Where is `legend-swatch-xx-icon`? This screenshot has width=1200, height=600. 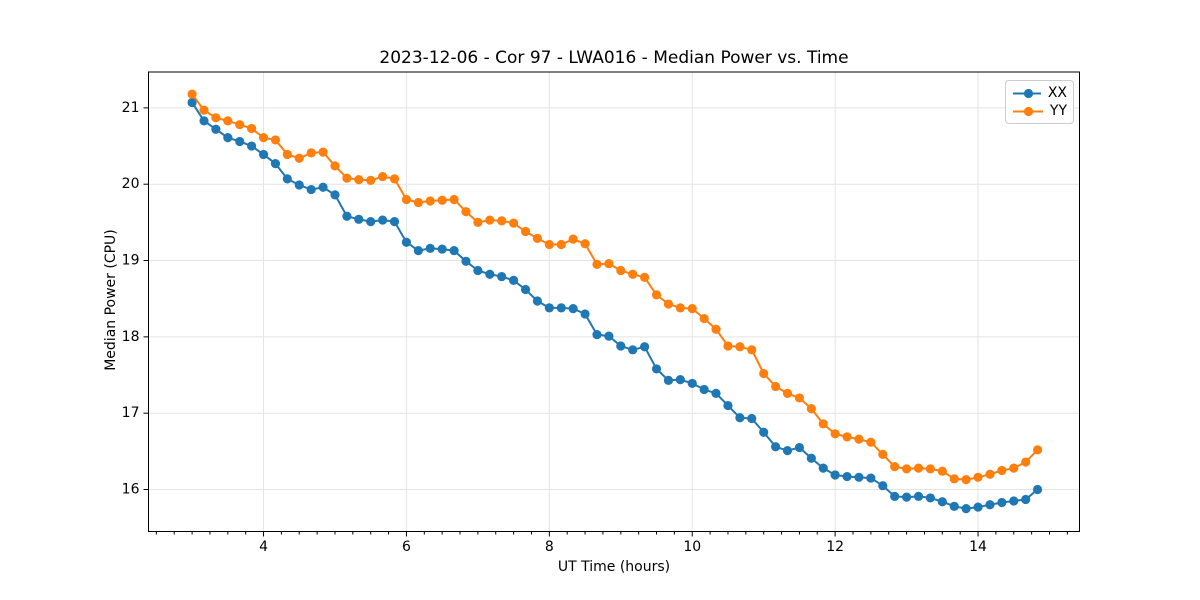
legend-swatch-xx-icon is located at coordinates (1027, 93).